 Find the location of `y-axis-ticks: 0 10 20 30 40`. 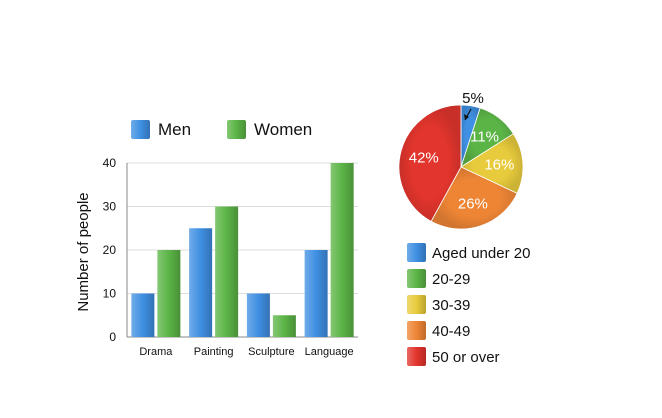

y-axis-ticks: 0 10 20 30 40 is located at coordinates (110, 250).